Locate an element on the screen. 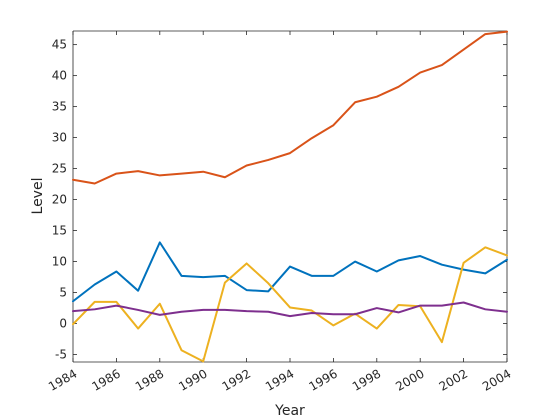  y-tick-label: 30 is located at coordinates (59, 138).